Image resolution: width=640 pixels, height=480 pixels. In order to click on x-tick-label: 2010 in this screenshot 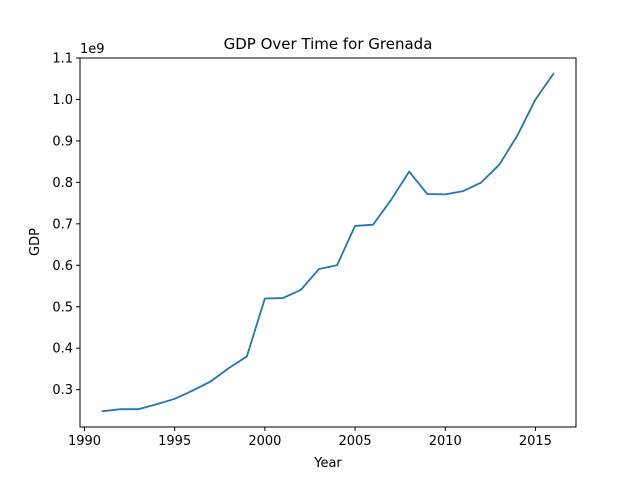, I will do `click(445, 441)`.